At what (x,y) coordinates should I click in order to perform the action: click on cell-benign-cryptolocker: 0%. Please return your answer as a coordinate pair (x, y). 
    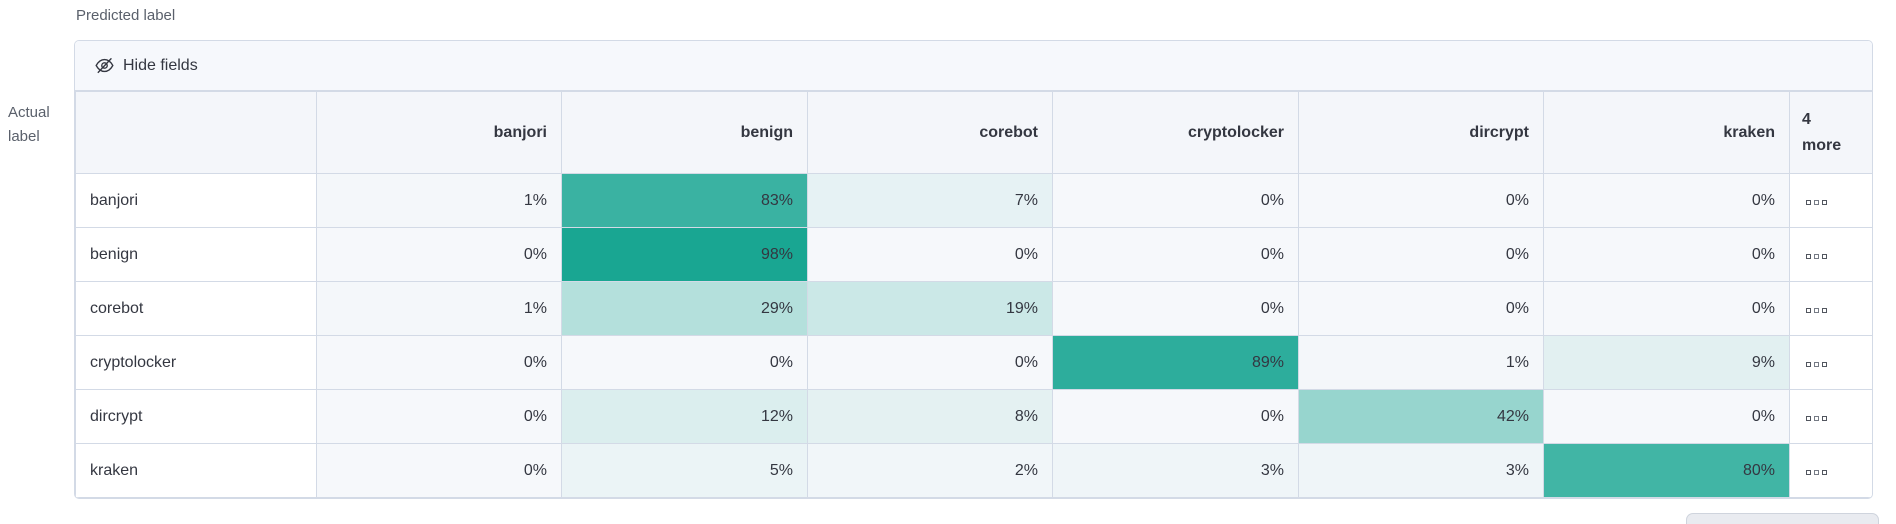
    Looking at the image, I should click on (1175, 254).